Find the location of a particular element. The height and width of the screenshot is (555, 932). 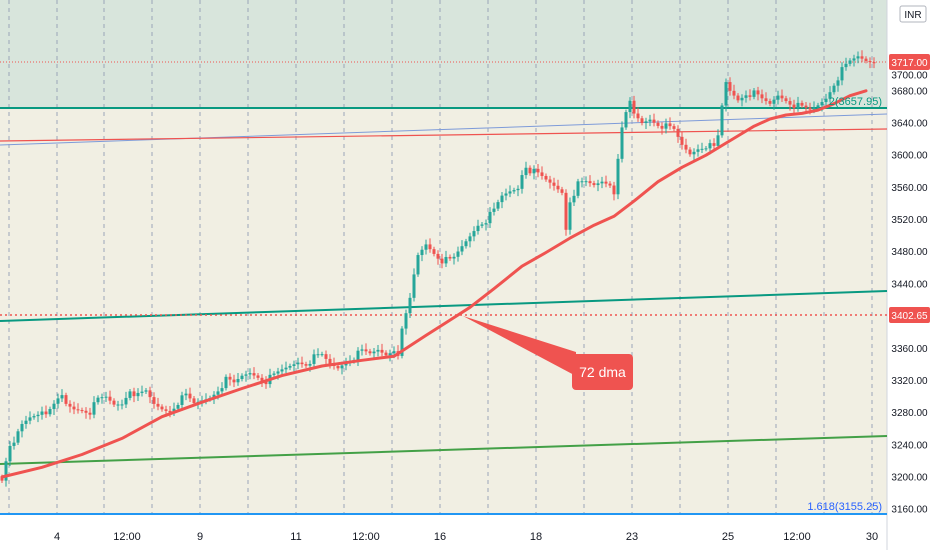

red-trend-line is located at coordinates (444, 135).